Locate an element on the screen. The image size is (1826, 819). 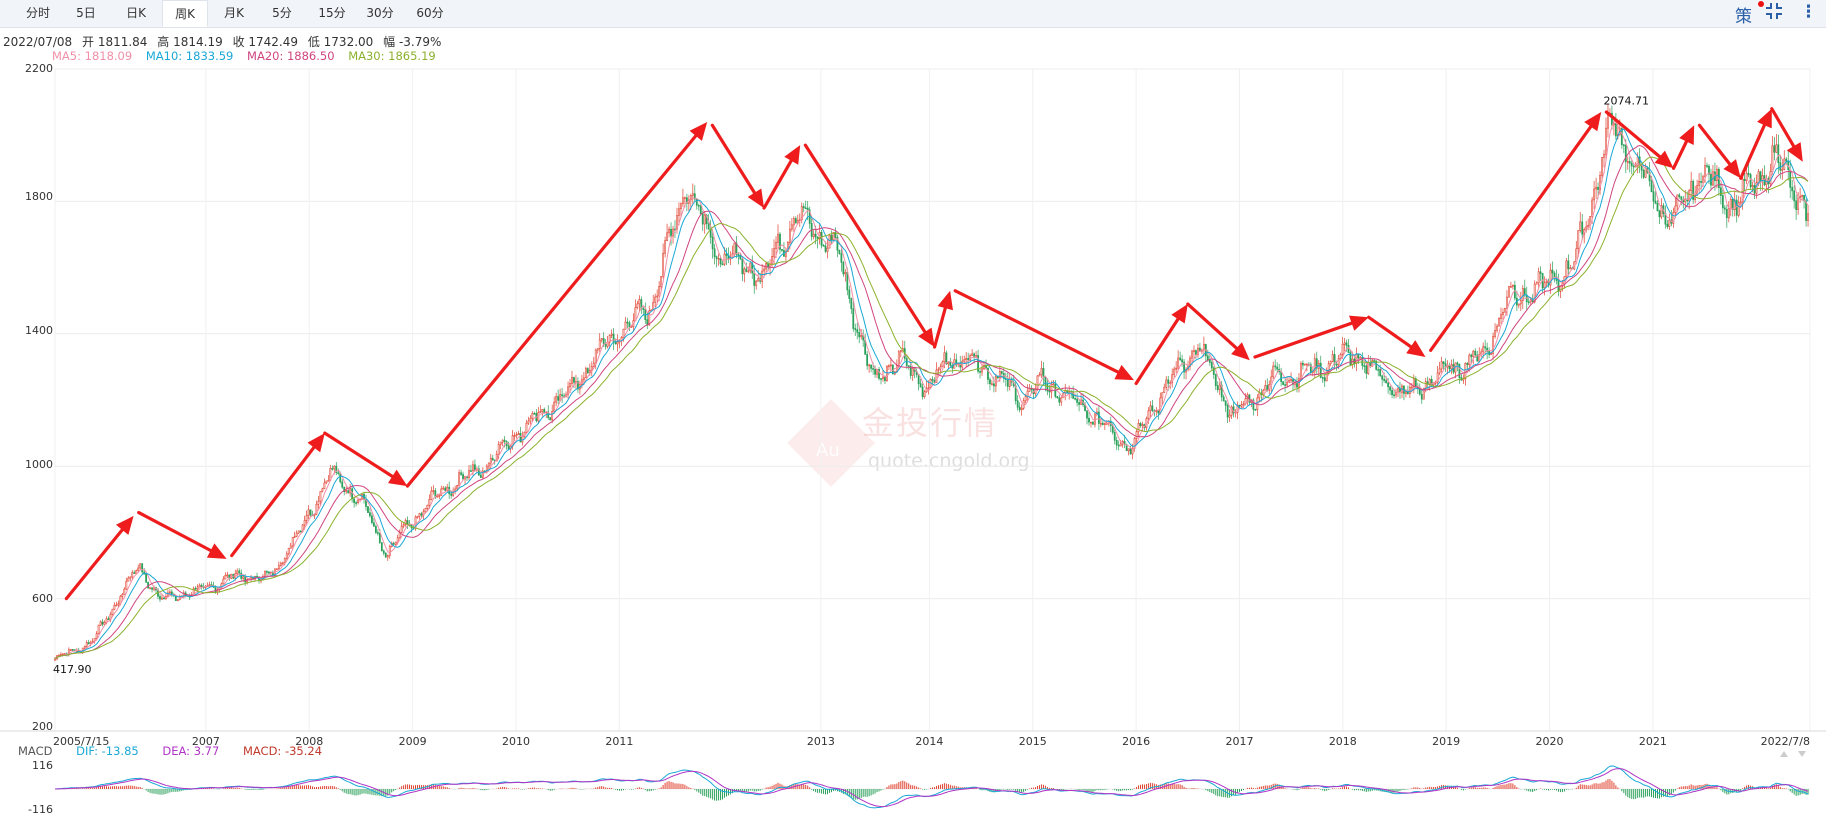
high-price-label: 2074.71 is located at coordinates (1627, 100).